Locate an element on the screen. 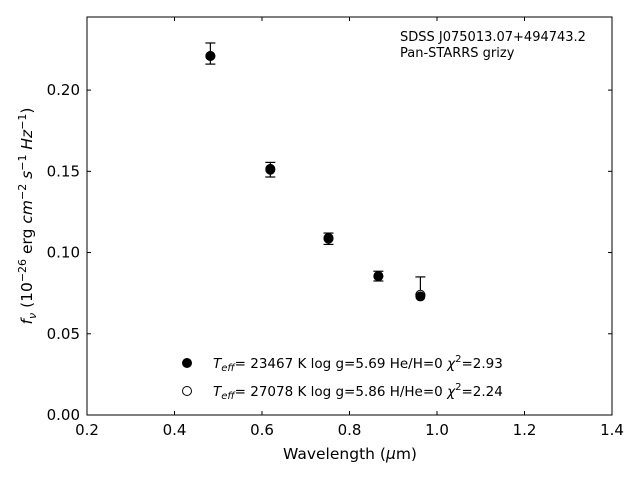  y-tick-label: 0.10 is located at coordinates (63, 253).